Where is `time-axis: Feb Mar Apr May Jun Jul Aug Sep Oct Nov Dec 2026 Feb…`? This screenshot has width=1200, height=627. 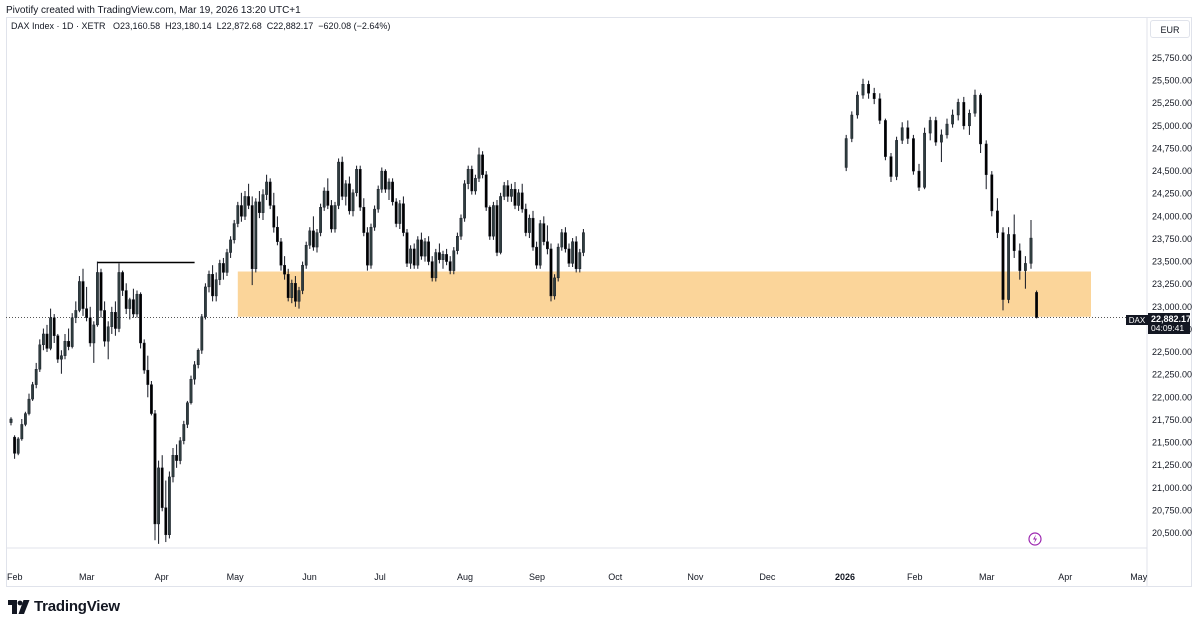
time-axis: Feb Mar Apr May Jun Jul Aug Sep Oct Nov Dec 2026 Feb… is located at coordinates (577, 577).